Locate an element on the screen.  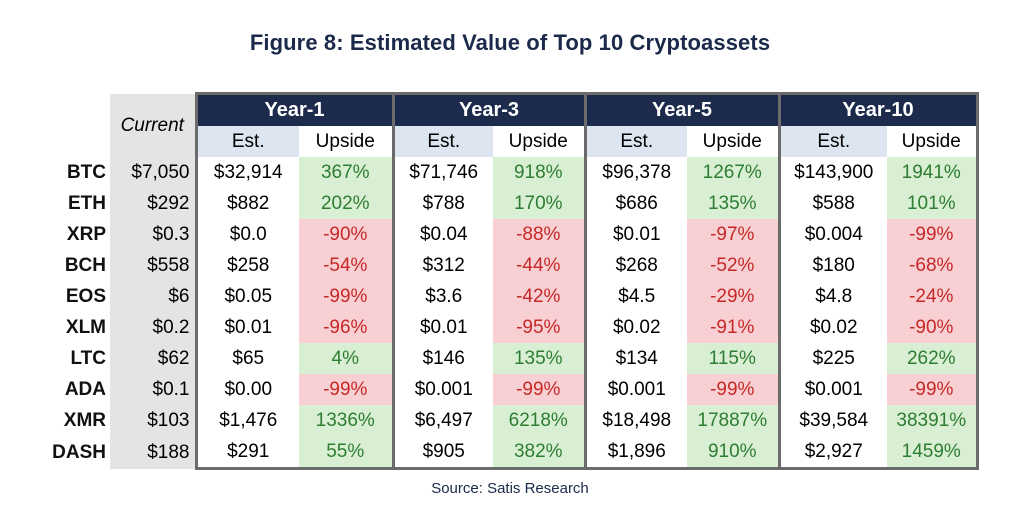
ticker-cell: LTC is located at coordinates (79, 358).